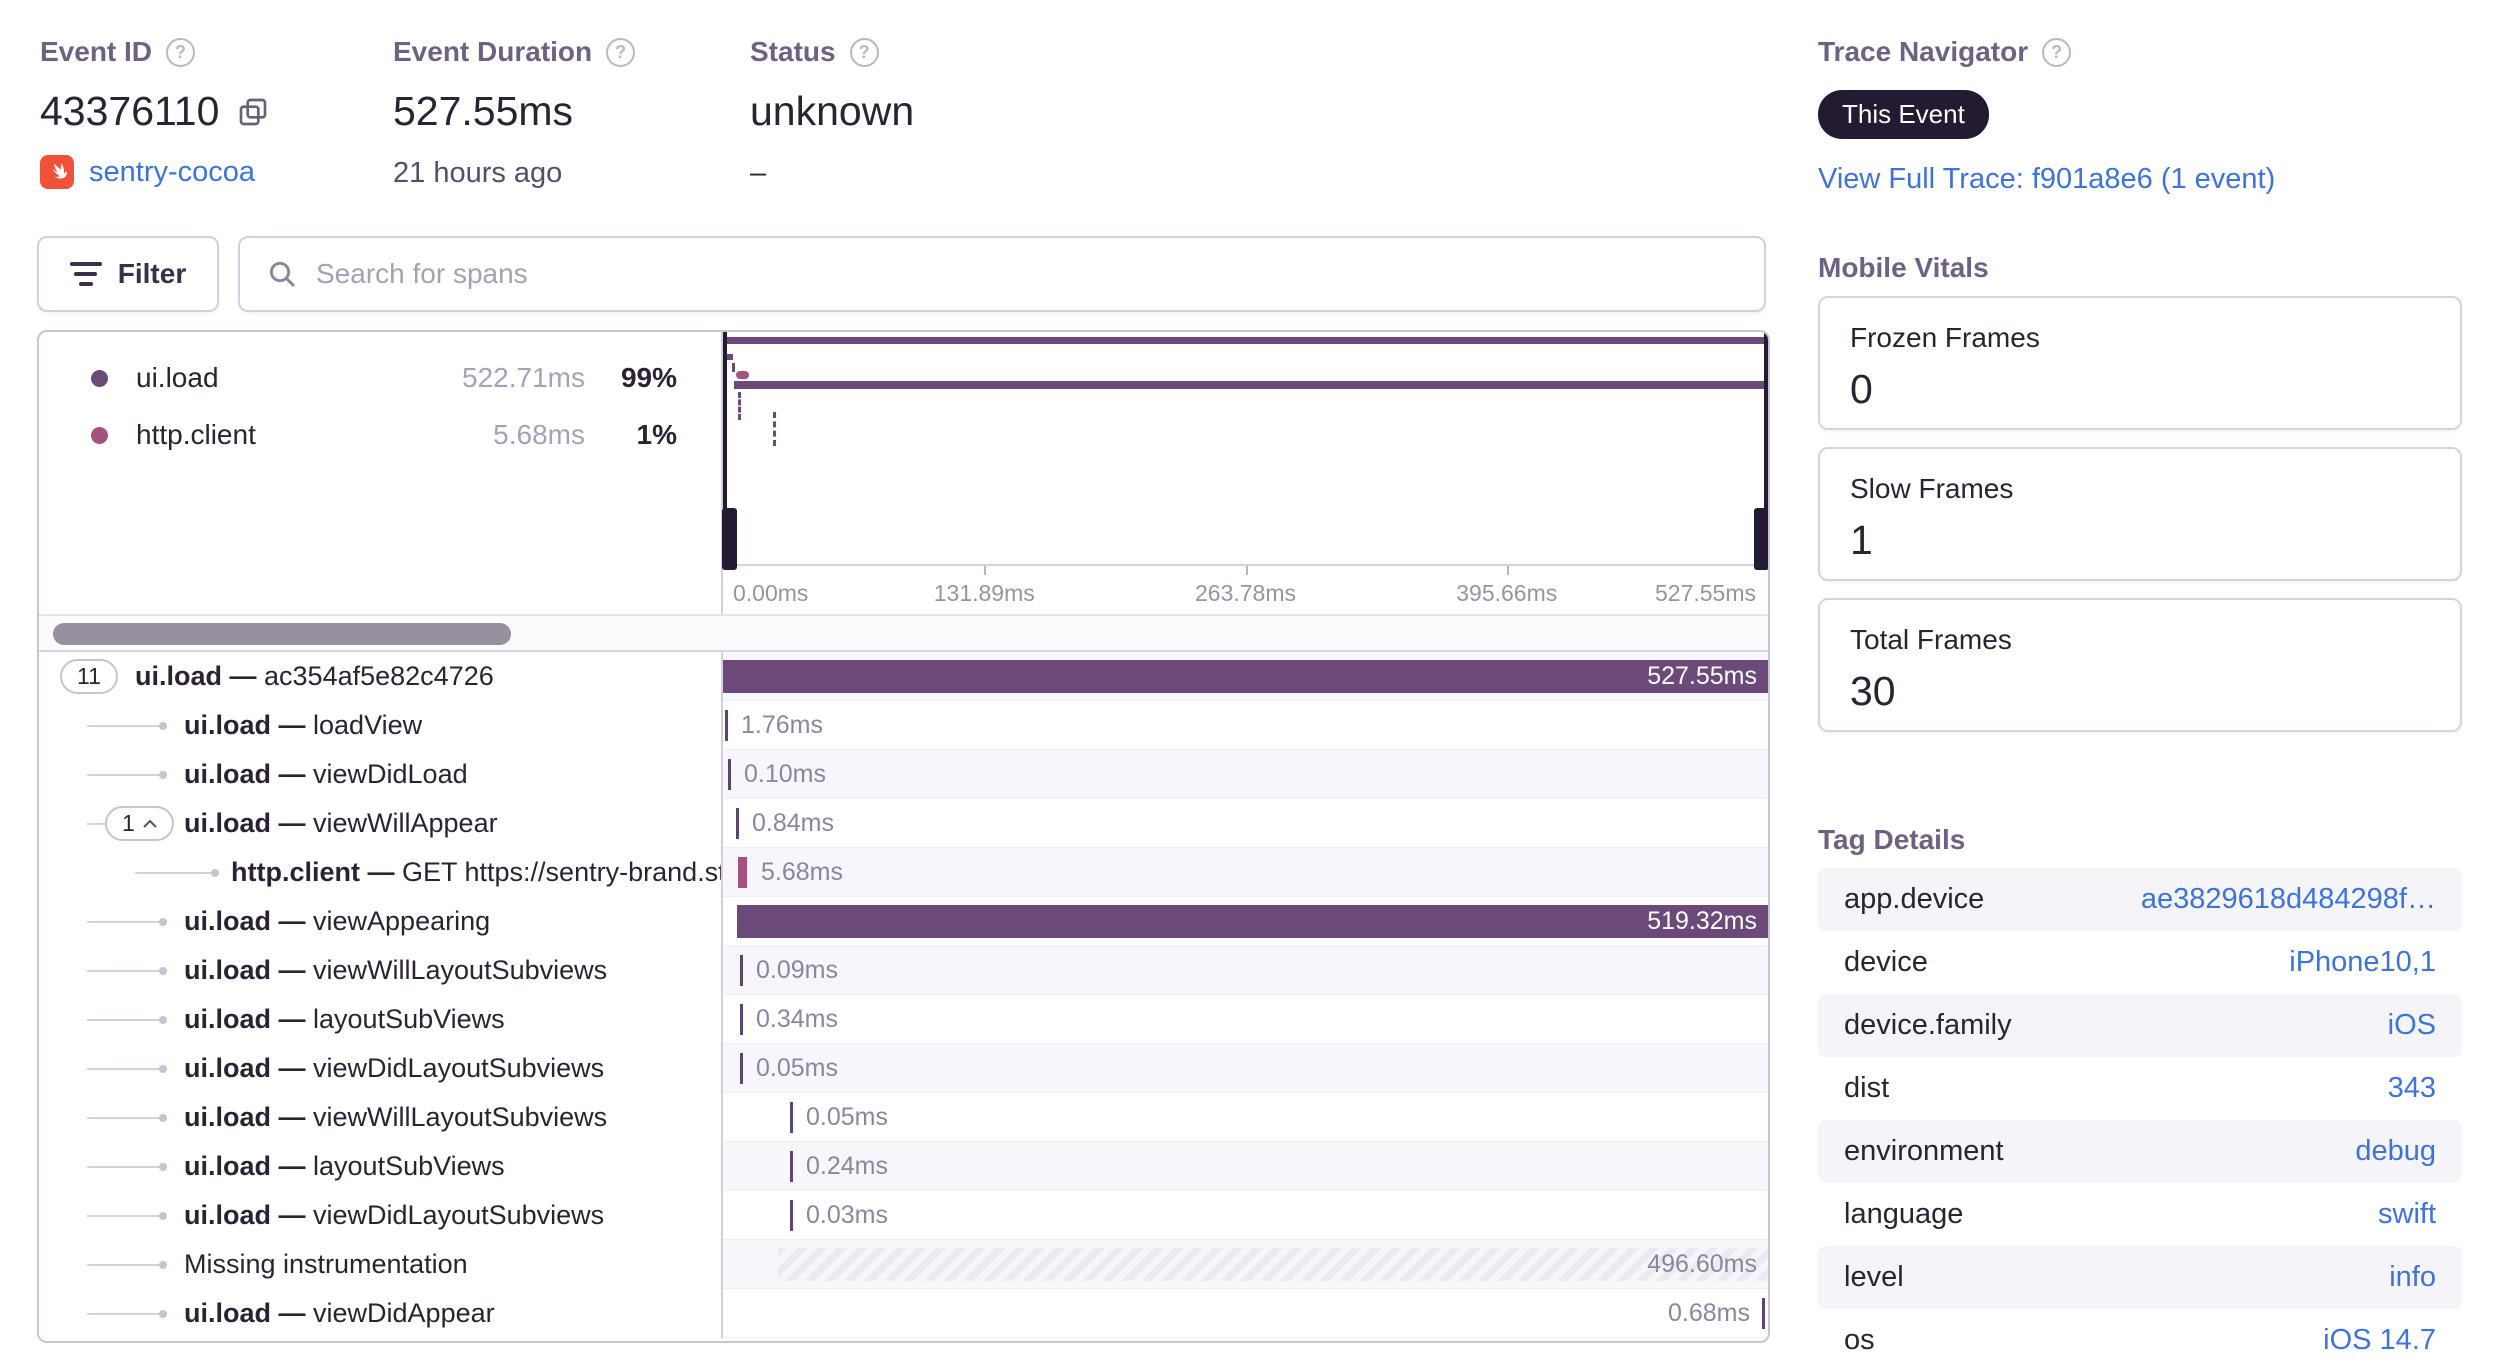 The height and width of the screenshot is (1372, 2494). I want to click on span-bar-cell: 5.68ms, so click(1245, 872).